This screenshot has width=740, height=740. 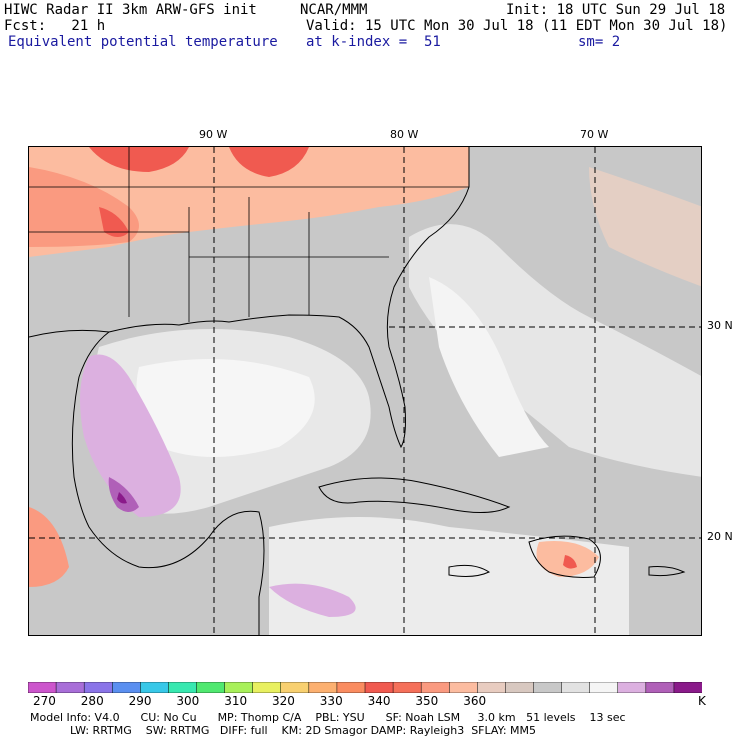 What do you see at coordinates (489, 367) in the screenshot?
I see `atlantic-pale-field` at bounding box center [489, 367].